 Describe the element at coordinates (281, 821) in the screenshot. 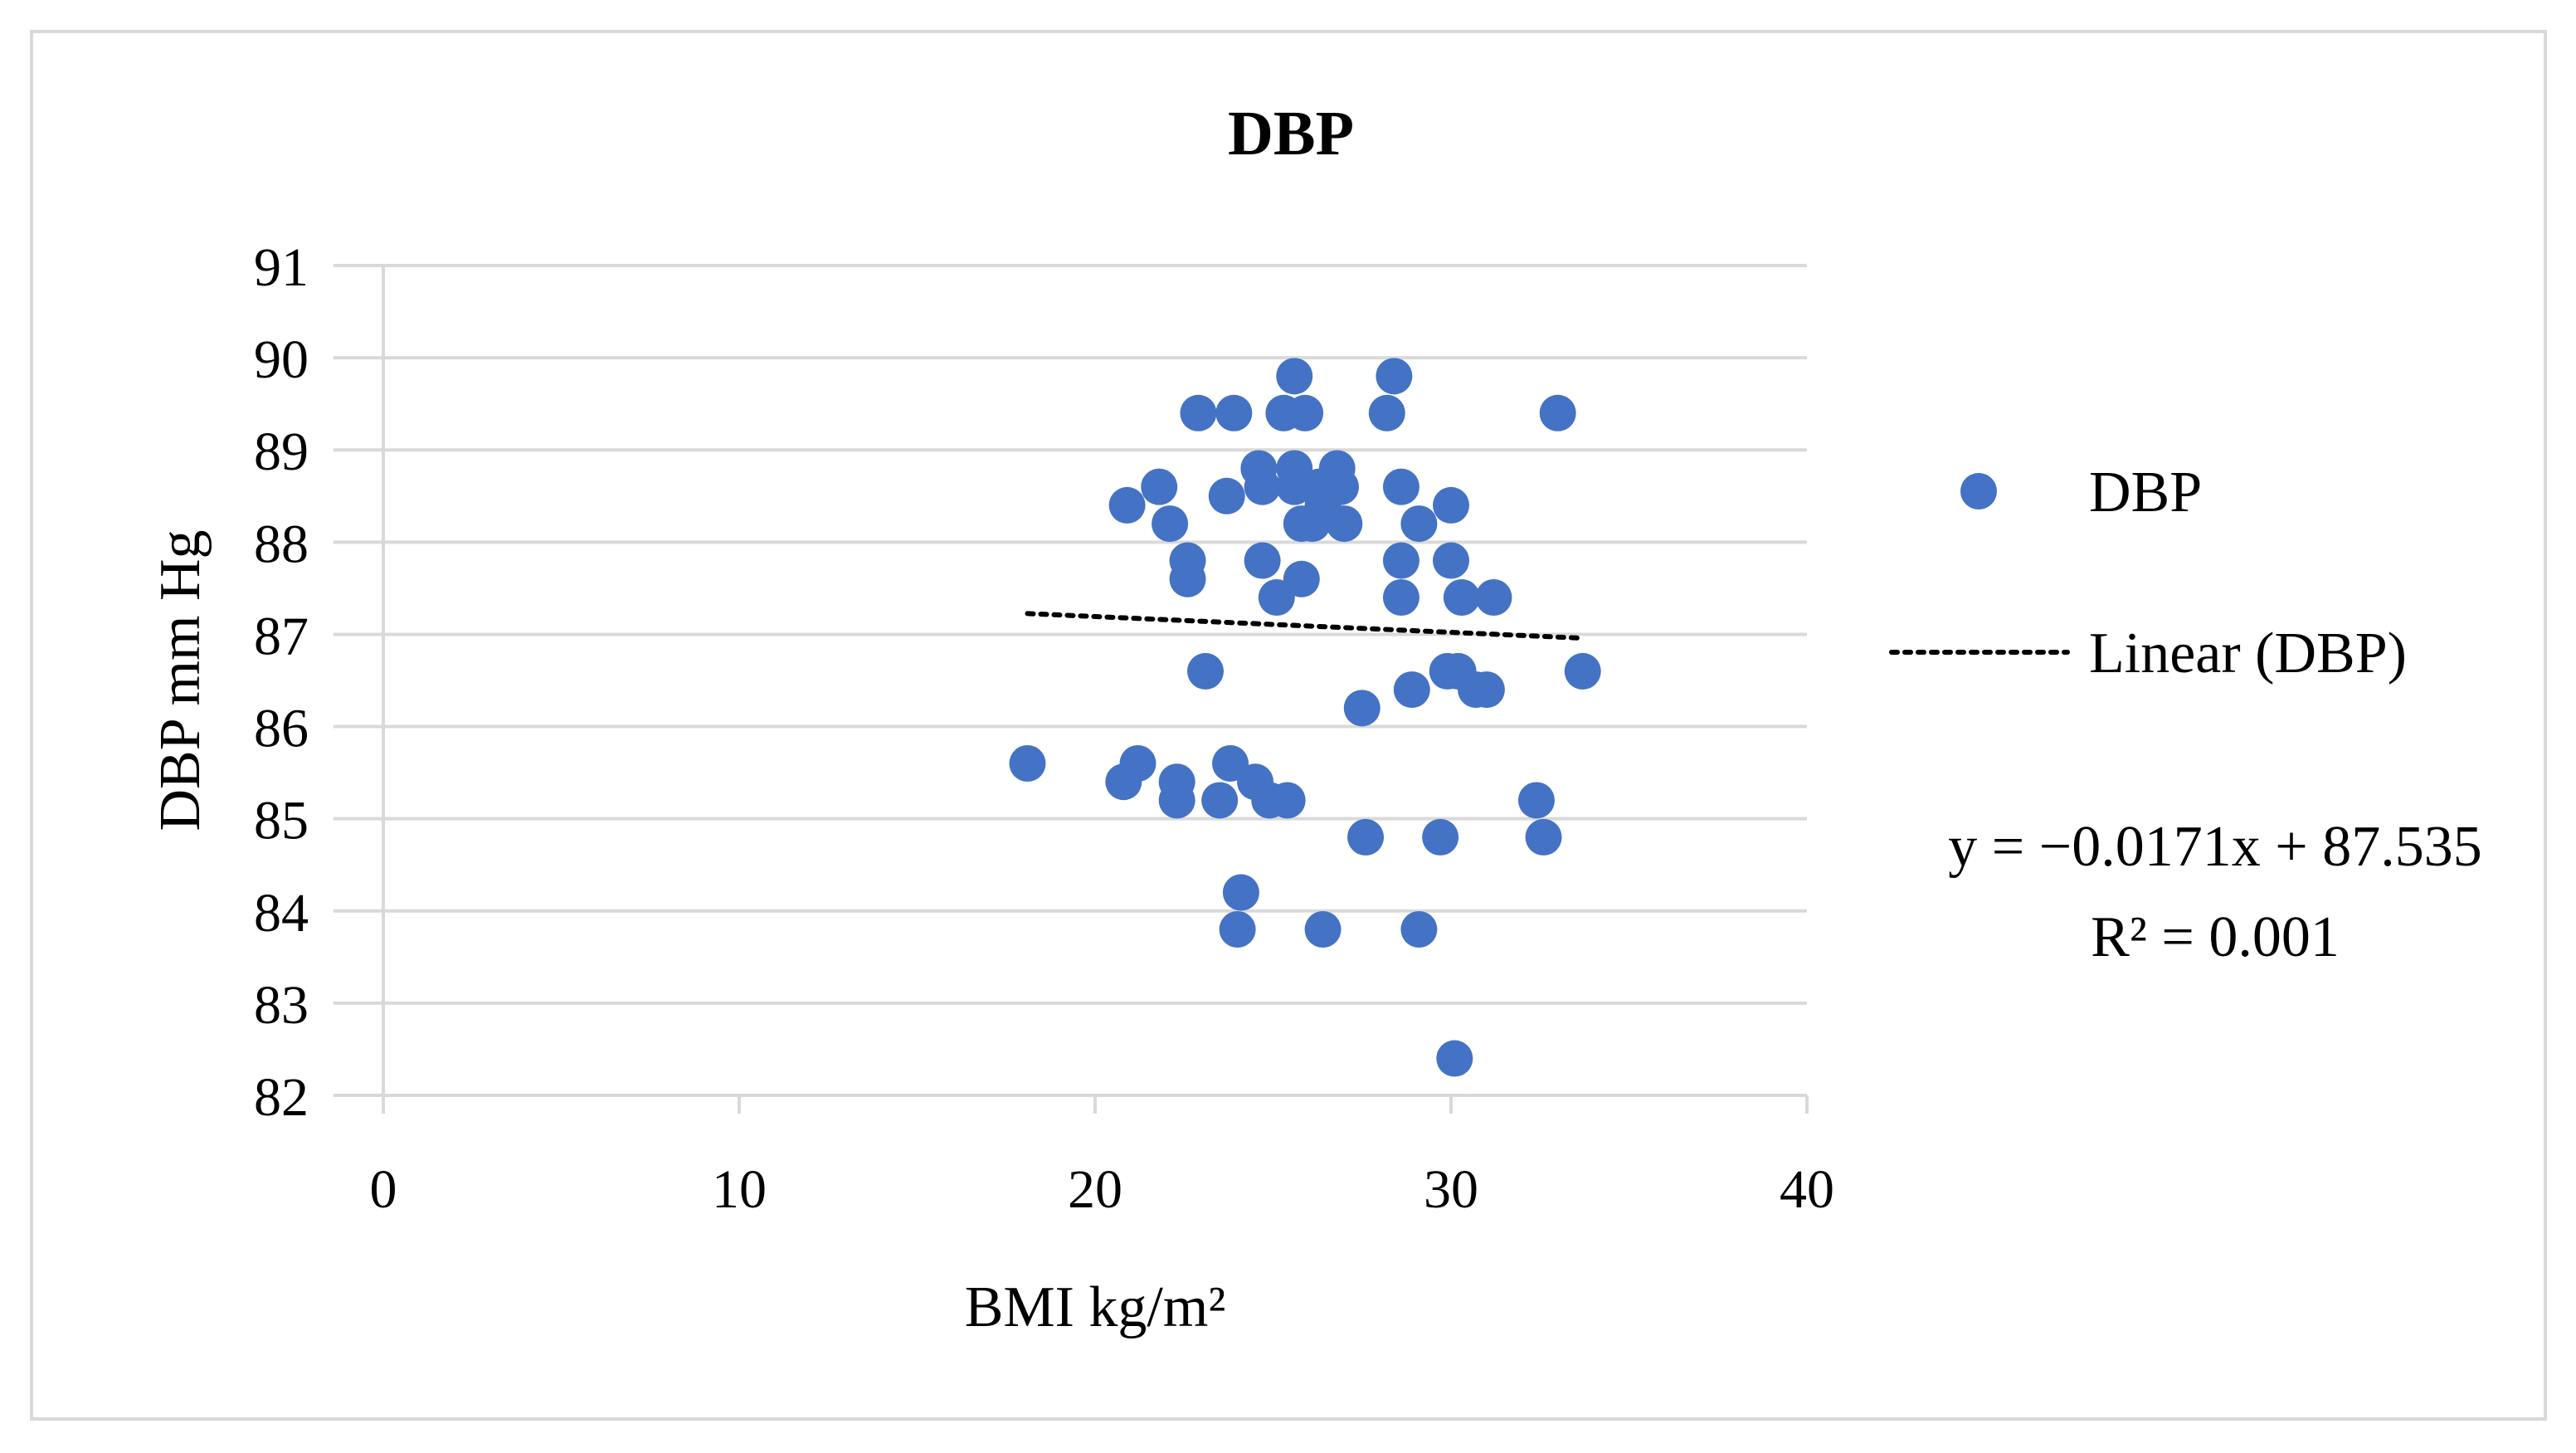

I see `y-tick-label-85: 85` at that location.